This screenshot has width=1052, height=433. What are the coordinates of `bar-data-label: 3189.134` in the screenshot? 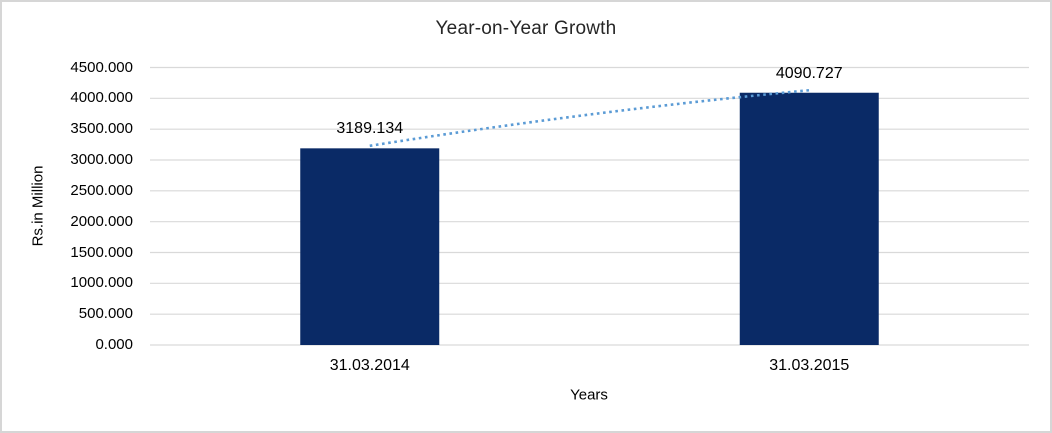 It's located at (370, 129).